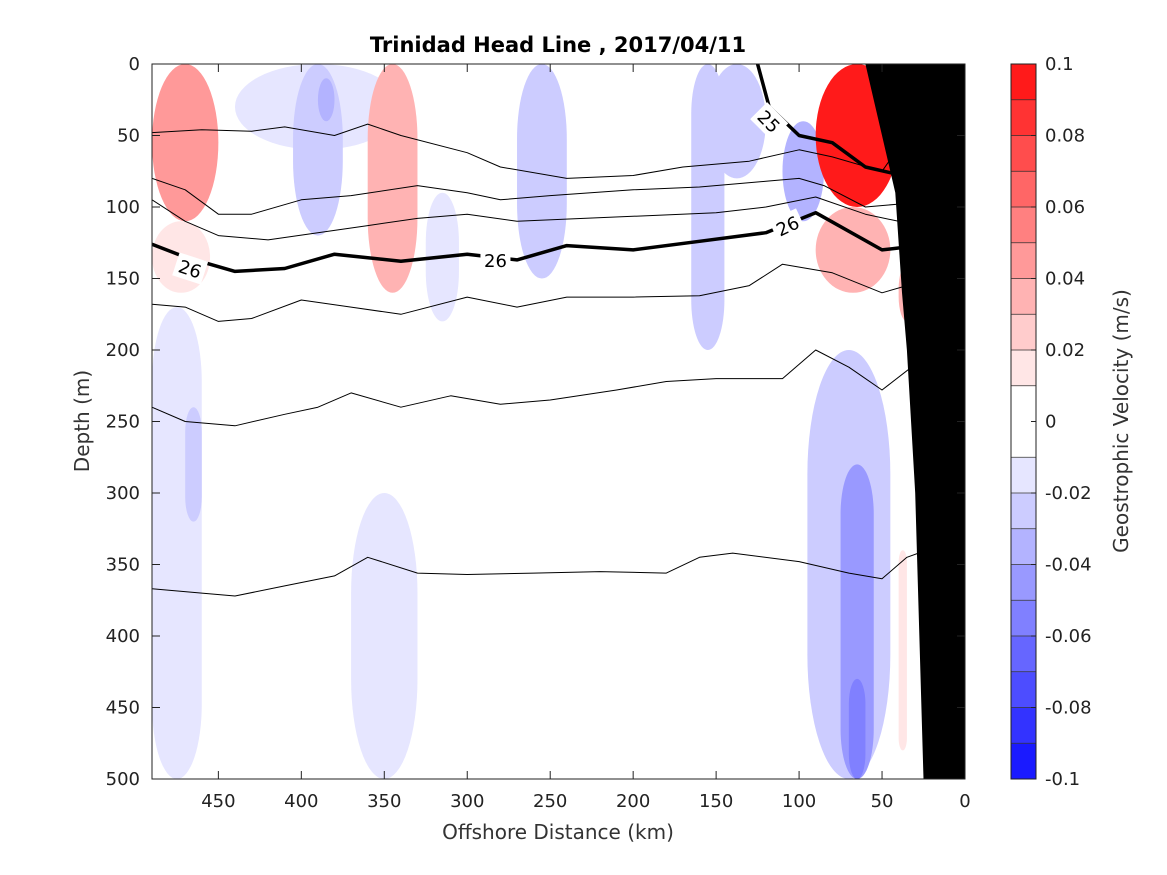 This screenshot has width=1167, height=875. What do you see at coordinates (558, 45) in the screenshot?
I see `chart-title: Trinidad Head Line , 2017/04/11` at bounding box center [558, 45].